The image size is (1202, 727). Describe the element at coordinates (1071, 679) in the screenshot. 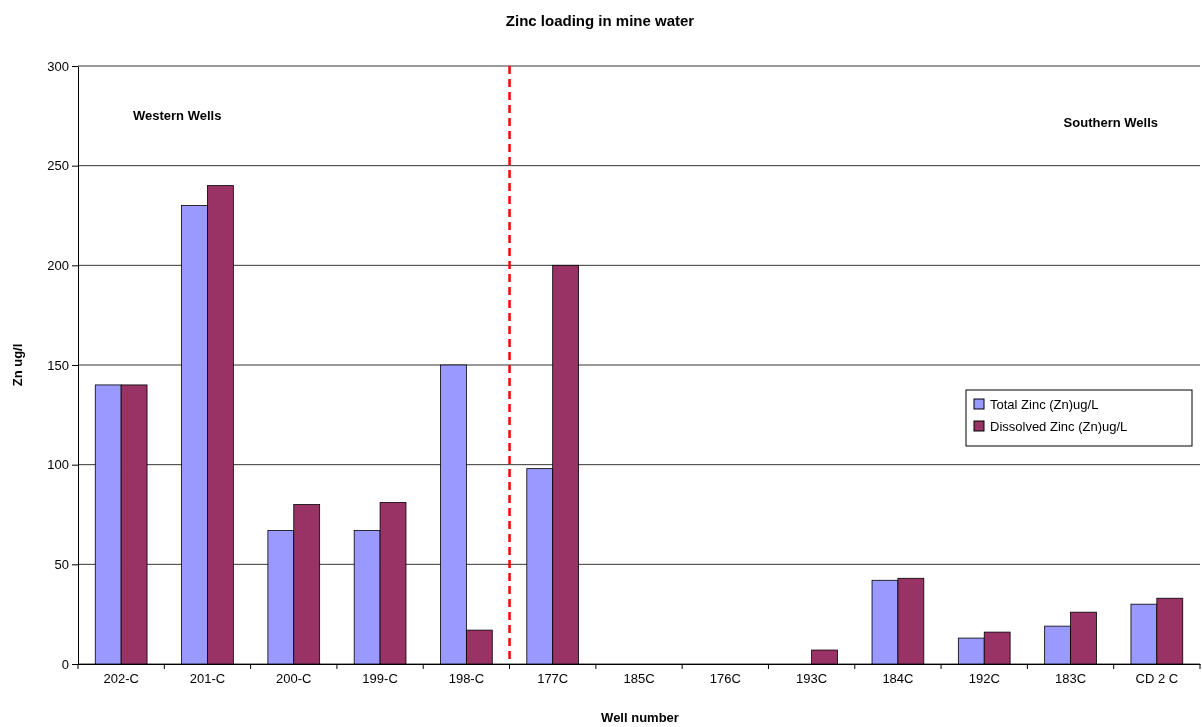

I see `x-tick-label: 183C` at that location.